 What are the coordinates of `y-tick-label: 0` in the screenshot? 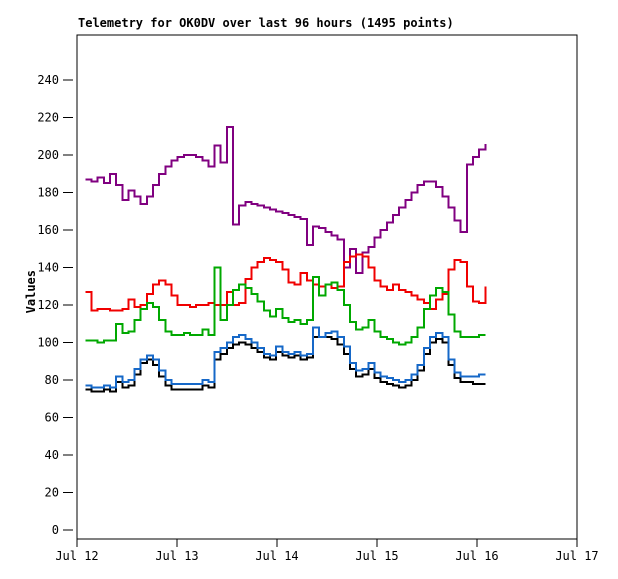 It's located at (55, 530).